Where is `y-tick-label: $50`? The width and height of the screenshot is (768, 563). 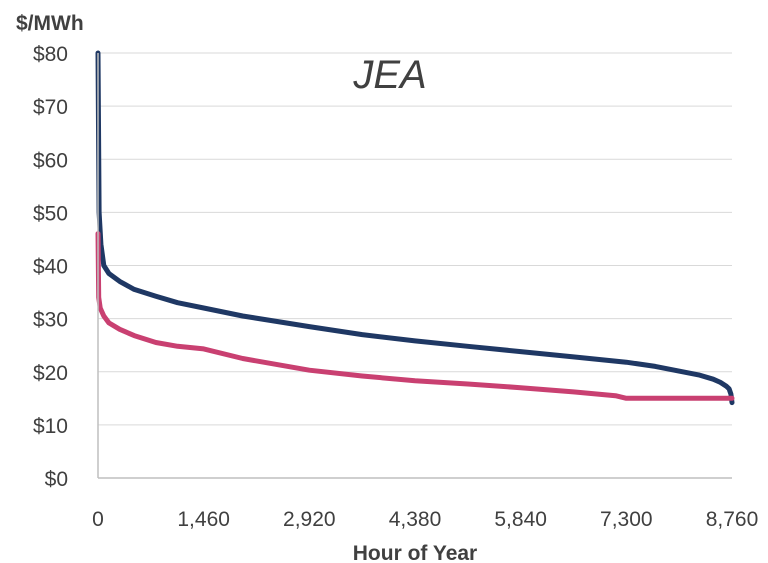 y-tick-label: $50 is located at coordinates (50, 213).